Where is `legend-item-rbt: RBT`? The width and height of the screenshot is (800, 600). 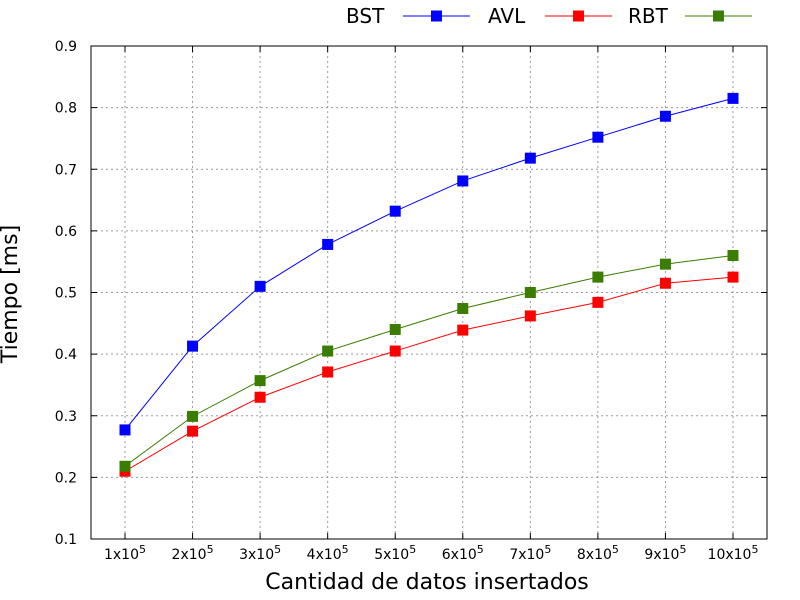 legend-item-rbt: RBT is located at coordinates (690, 16).